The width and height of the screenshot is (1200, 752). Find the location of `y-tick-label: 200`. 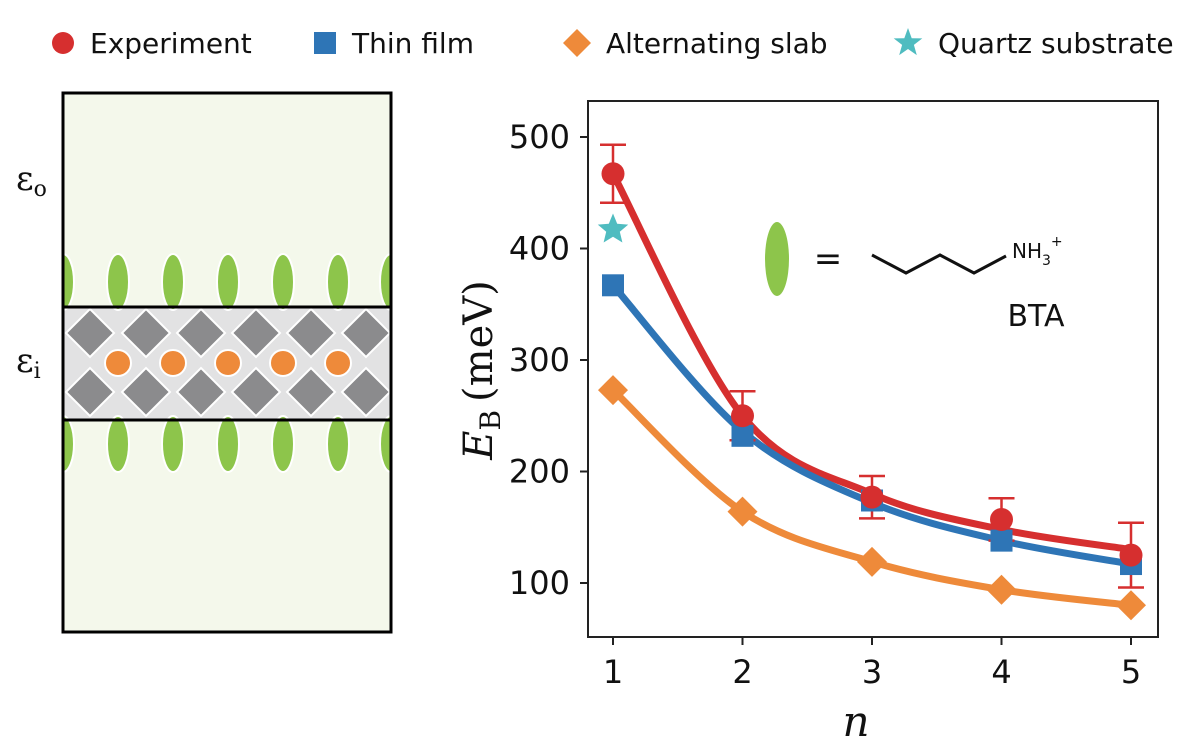

y-tick-label: 200 is located at coordinates (539, 472).